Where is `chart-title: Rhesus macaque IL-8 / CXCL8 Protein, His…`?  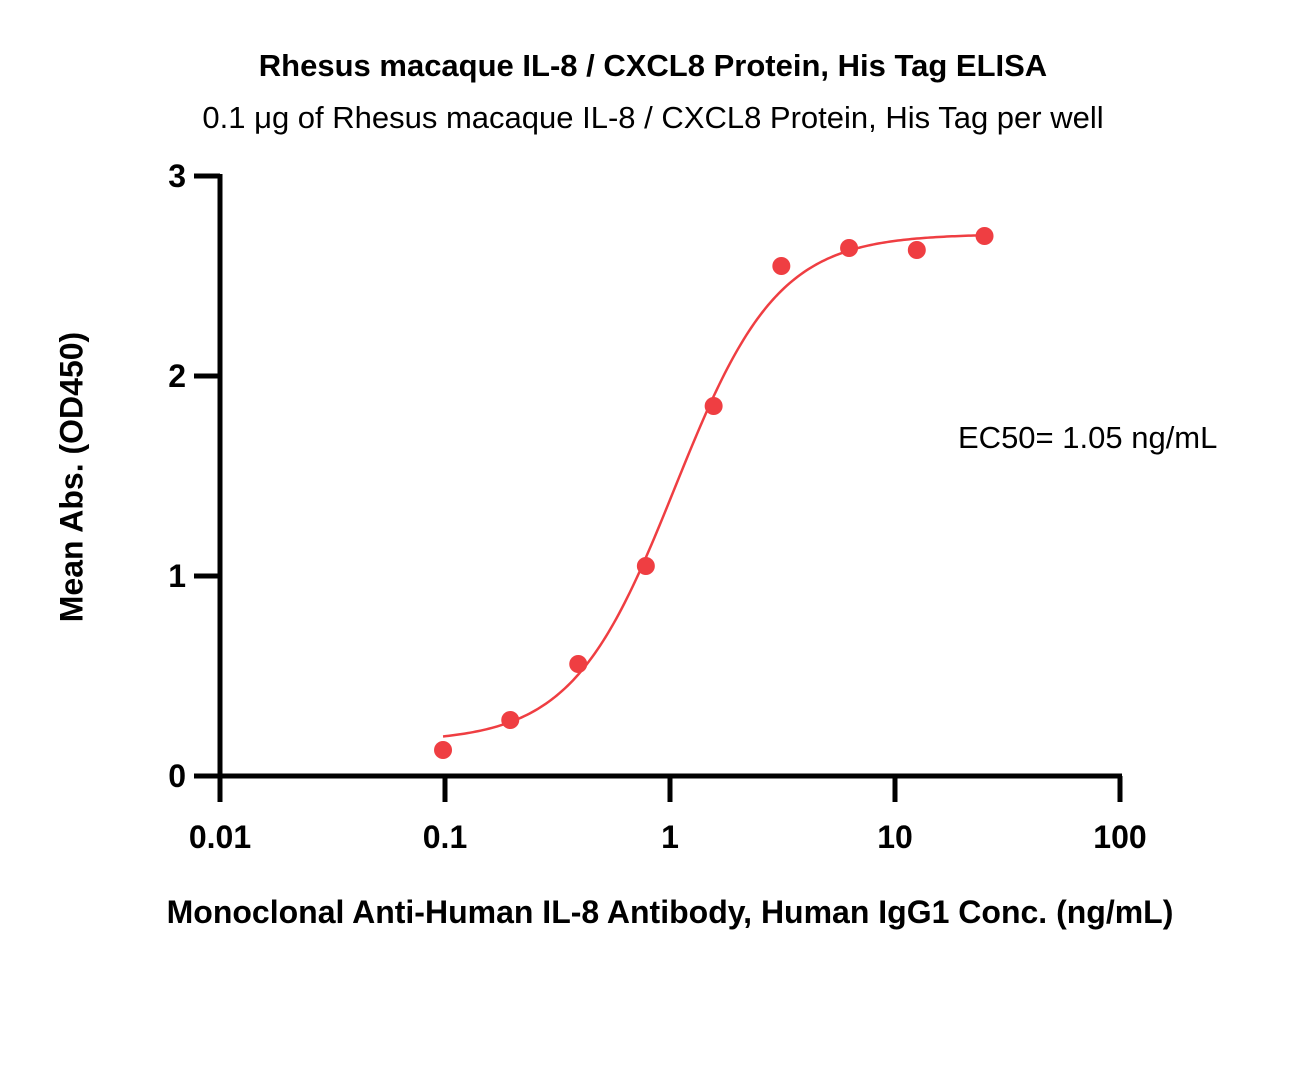
chart-title: Rhesus macaque IL-8 / CXCL8 Protein, His… is located at coordinates (653, 65).